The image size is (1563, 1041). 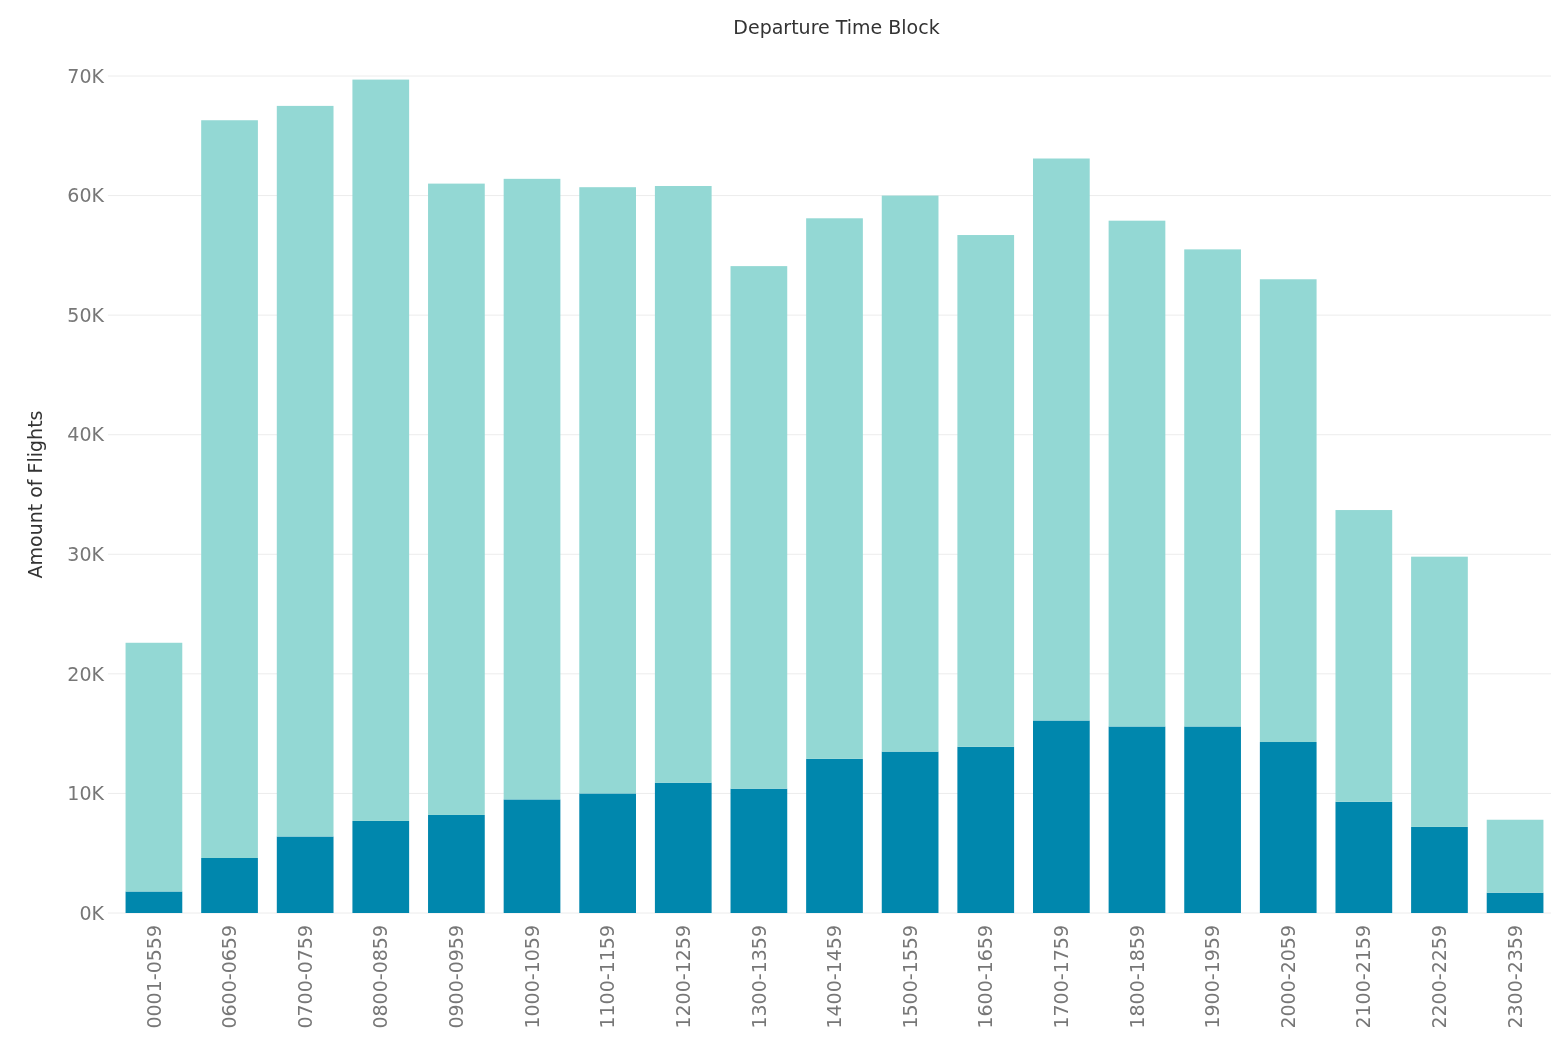 What do you see at coordinates (86, 553) in the screenshot?
I see `y-tick-label: 30K` at bounding box center [86, 553].